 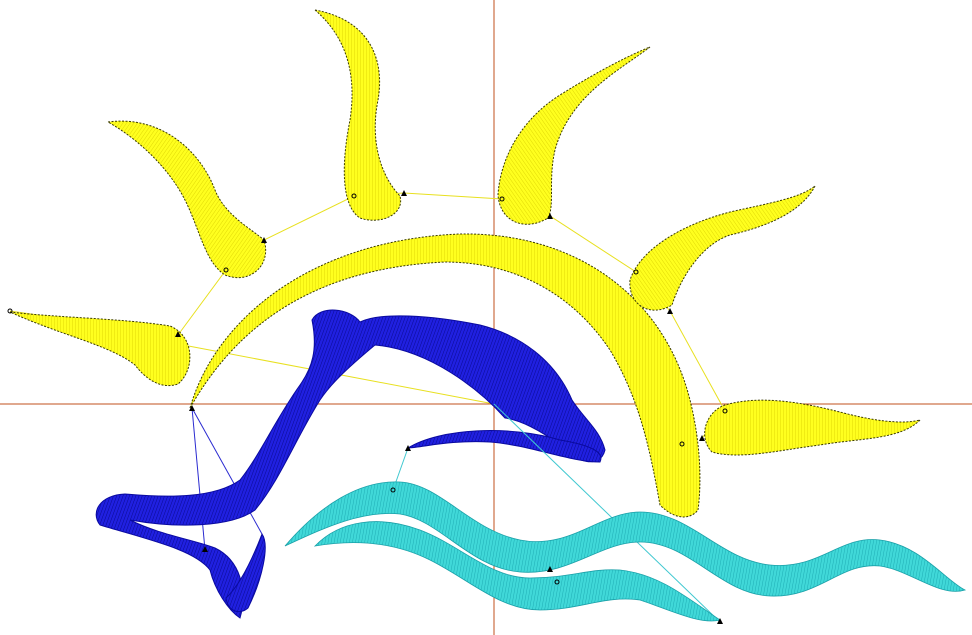 I want to click on wave-upper, so click(x=625, y=539).